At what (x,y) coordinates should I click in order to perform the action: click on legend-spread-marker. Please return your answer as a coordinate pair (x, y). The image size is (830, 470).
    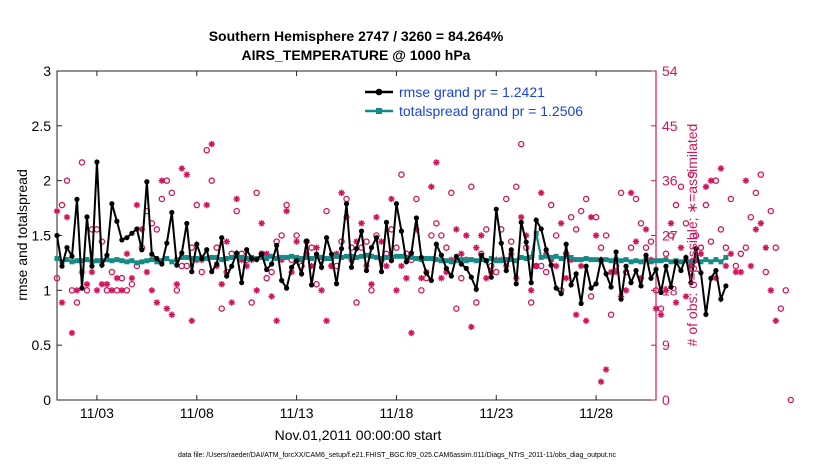
    Looking at the image, I should click on (379, 111).